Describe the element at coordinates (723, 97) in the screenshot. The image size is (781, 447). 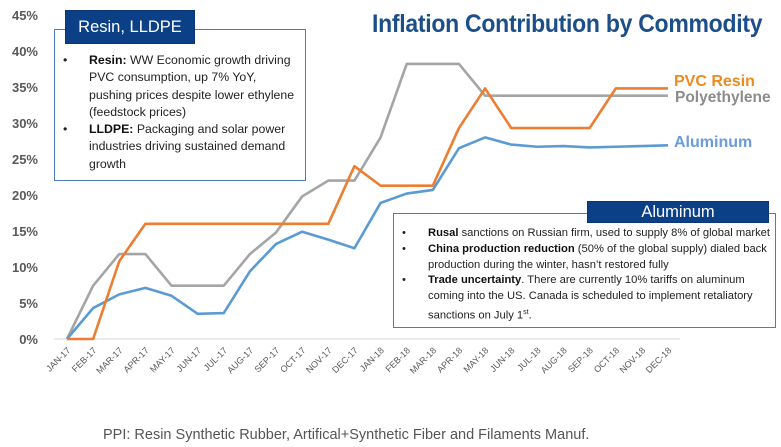
I see `series-label-polyethylene: Polyethylene` at that location.